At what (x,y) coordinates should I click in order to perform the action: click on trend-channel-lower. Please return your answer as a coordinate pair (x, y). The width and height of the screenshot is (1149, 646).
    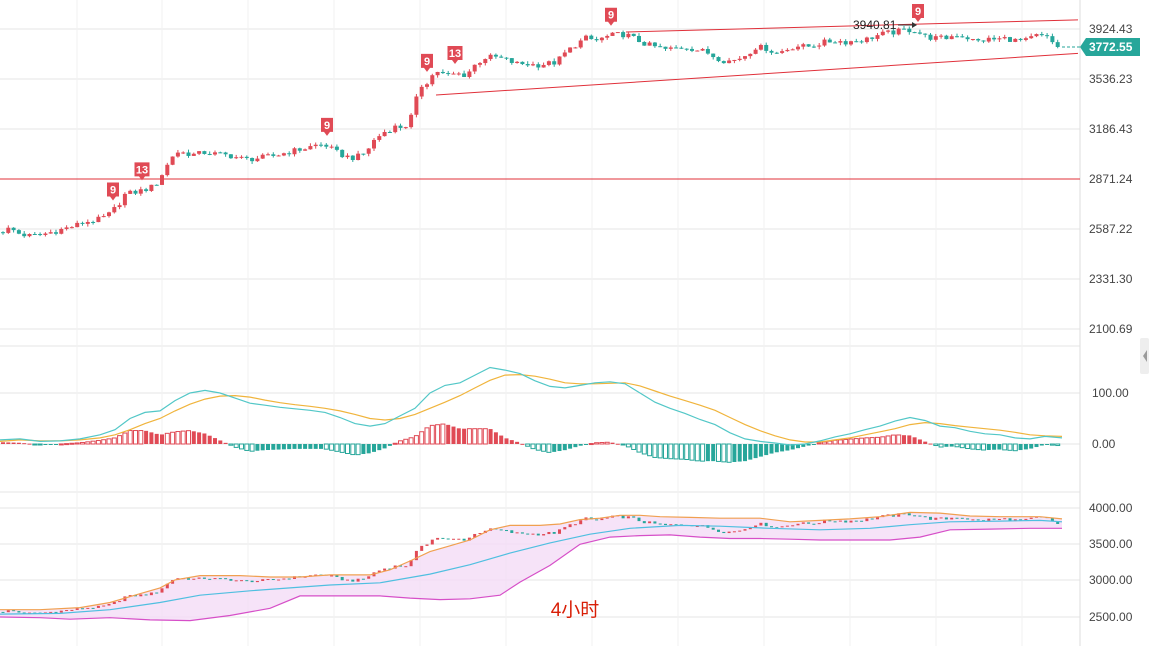
    Looking at the image, I should click on (757, 74).